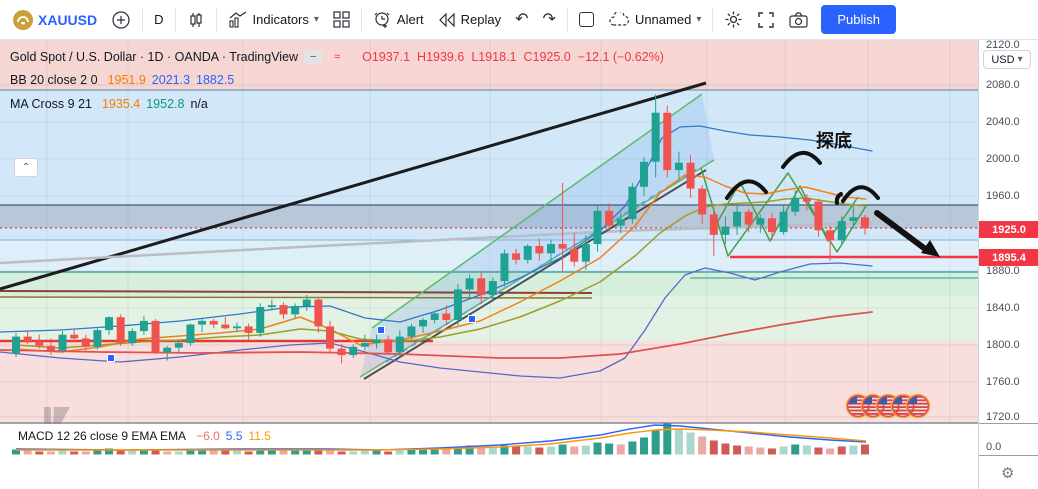 This screenshot has width=1038, height=489. What do you see at coordinates (858, 19) in the screenshot?
I see `publish-button: Publish` at bounding box center [858, 19].